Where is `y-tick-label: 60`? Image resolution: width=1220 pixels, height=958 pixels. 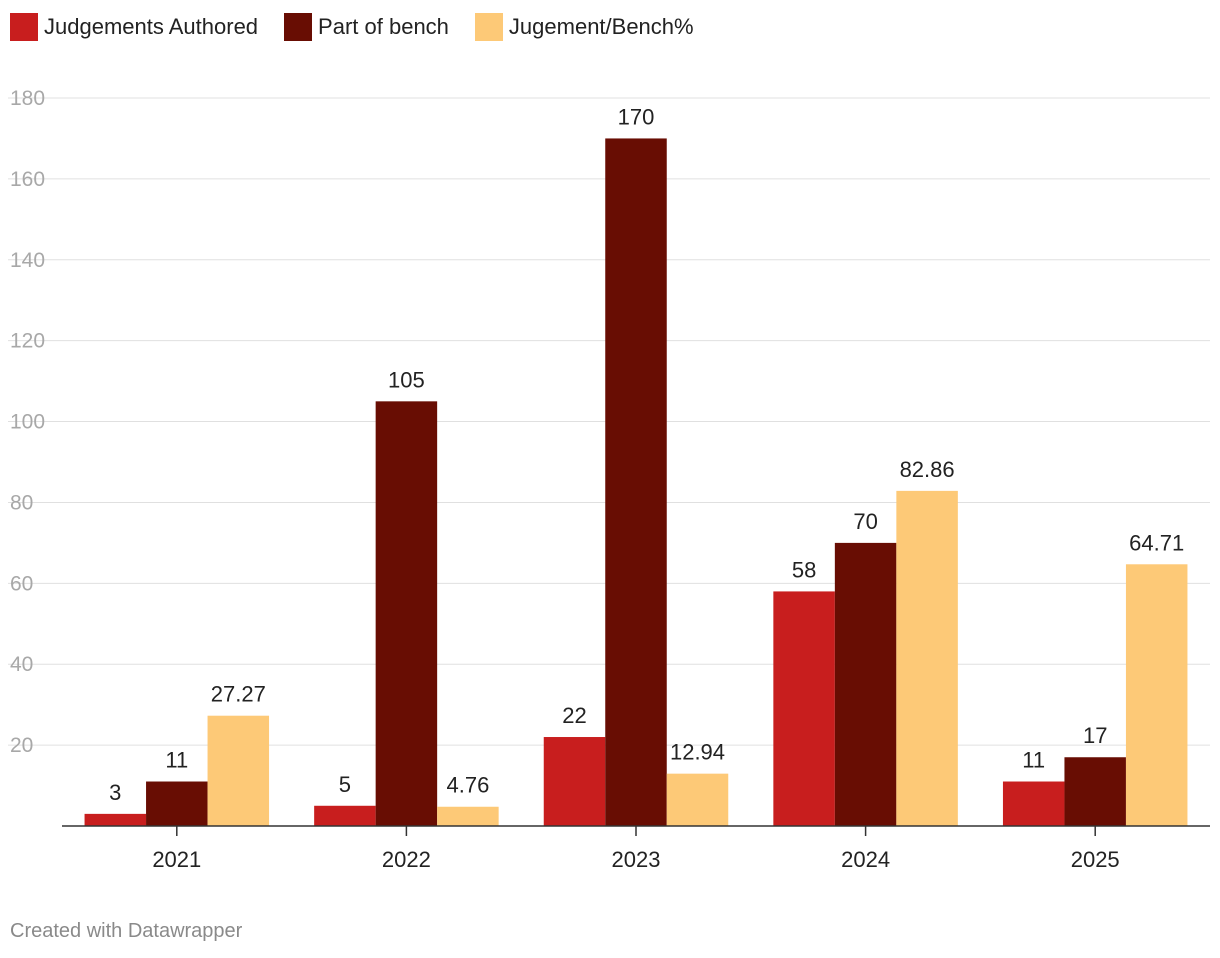 y-tick-label: 60 is located at coordinates (21, 583).